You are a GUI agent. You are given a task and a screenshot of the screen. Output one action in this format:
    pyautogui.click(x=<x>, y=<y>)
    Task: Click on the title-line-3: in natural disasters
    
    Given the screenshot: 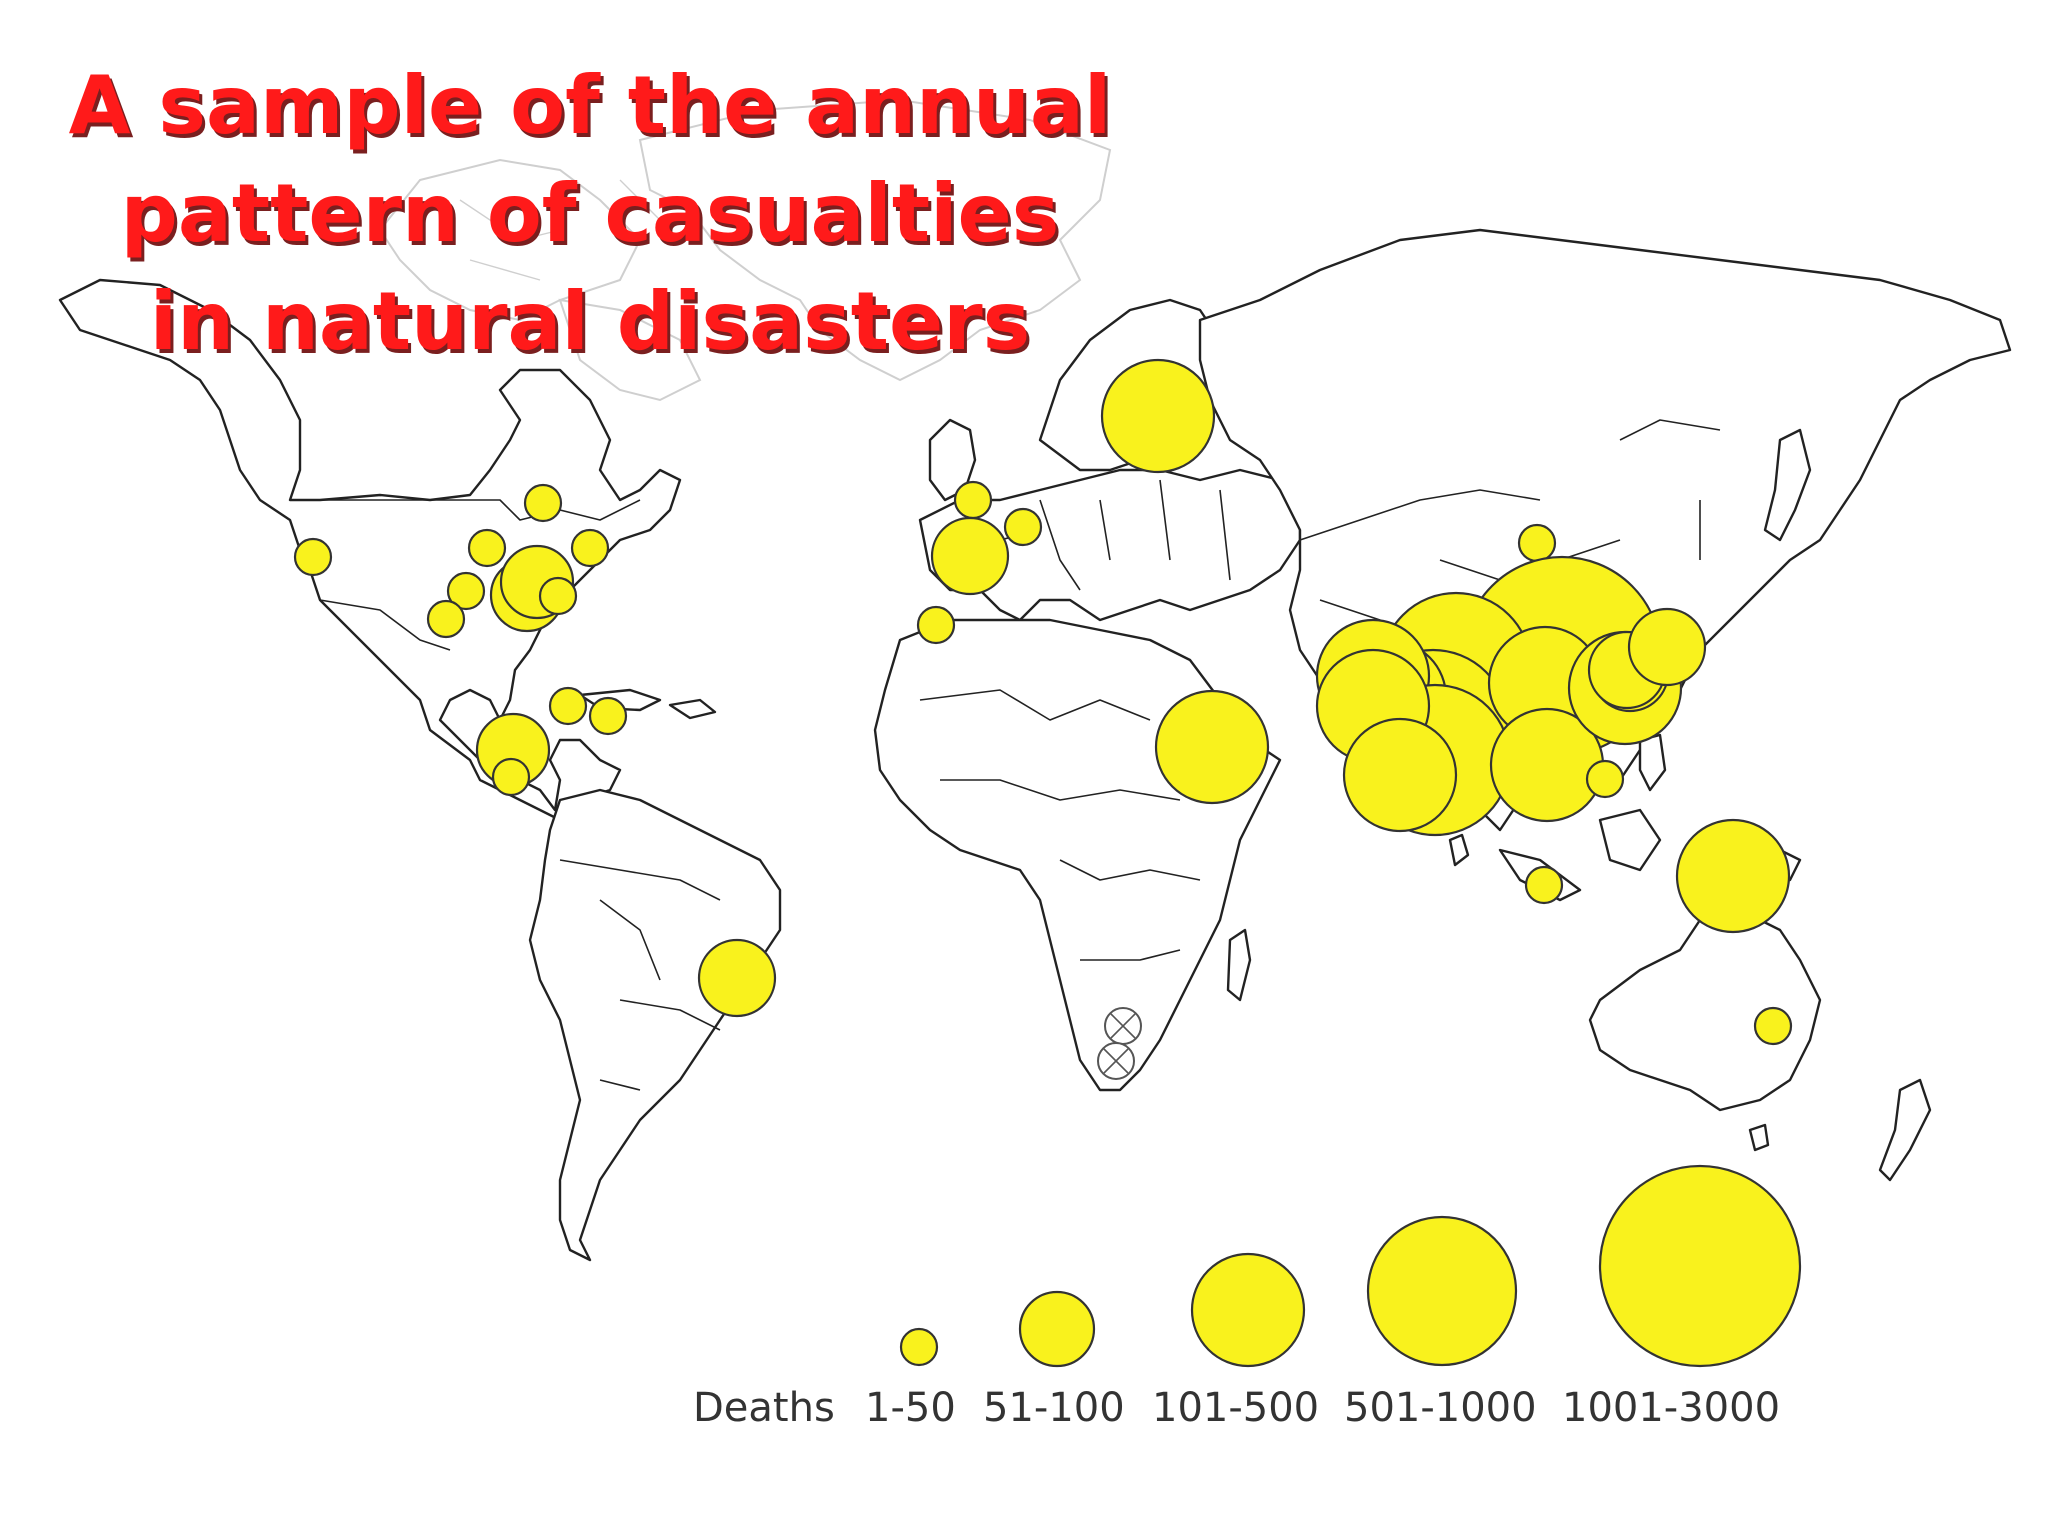 What is the action you would take?
    pyautogui.click(x=590, y=321)
    